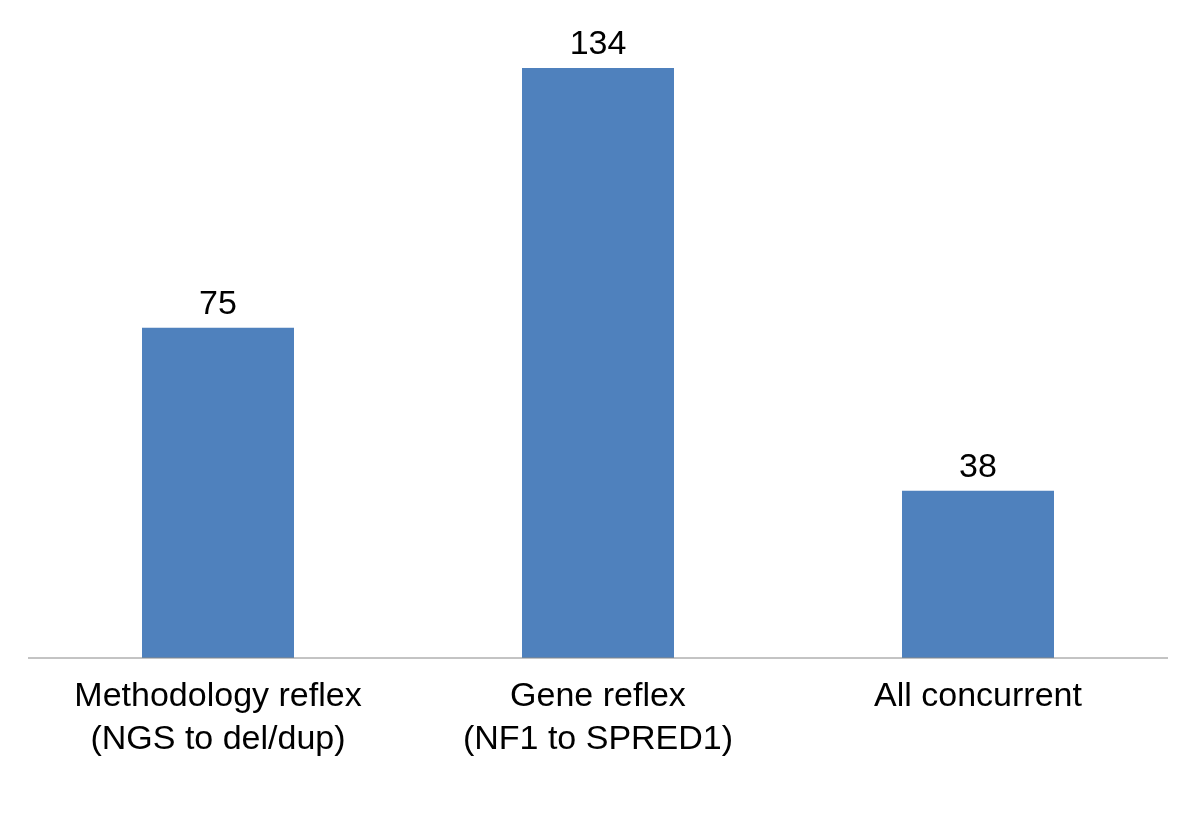  What do you see at coordinates (978, 694) in the screenshot?
I see `x-tick-label: All concurrent` at bounding box center [978, 694].